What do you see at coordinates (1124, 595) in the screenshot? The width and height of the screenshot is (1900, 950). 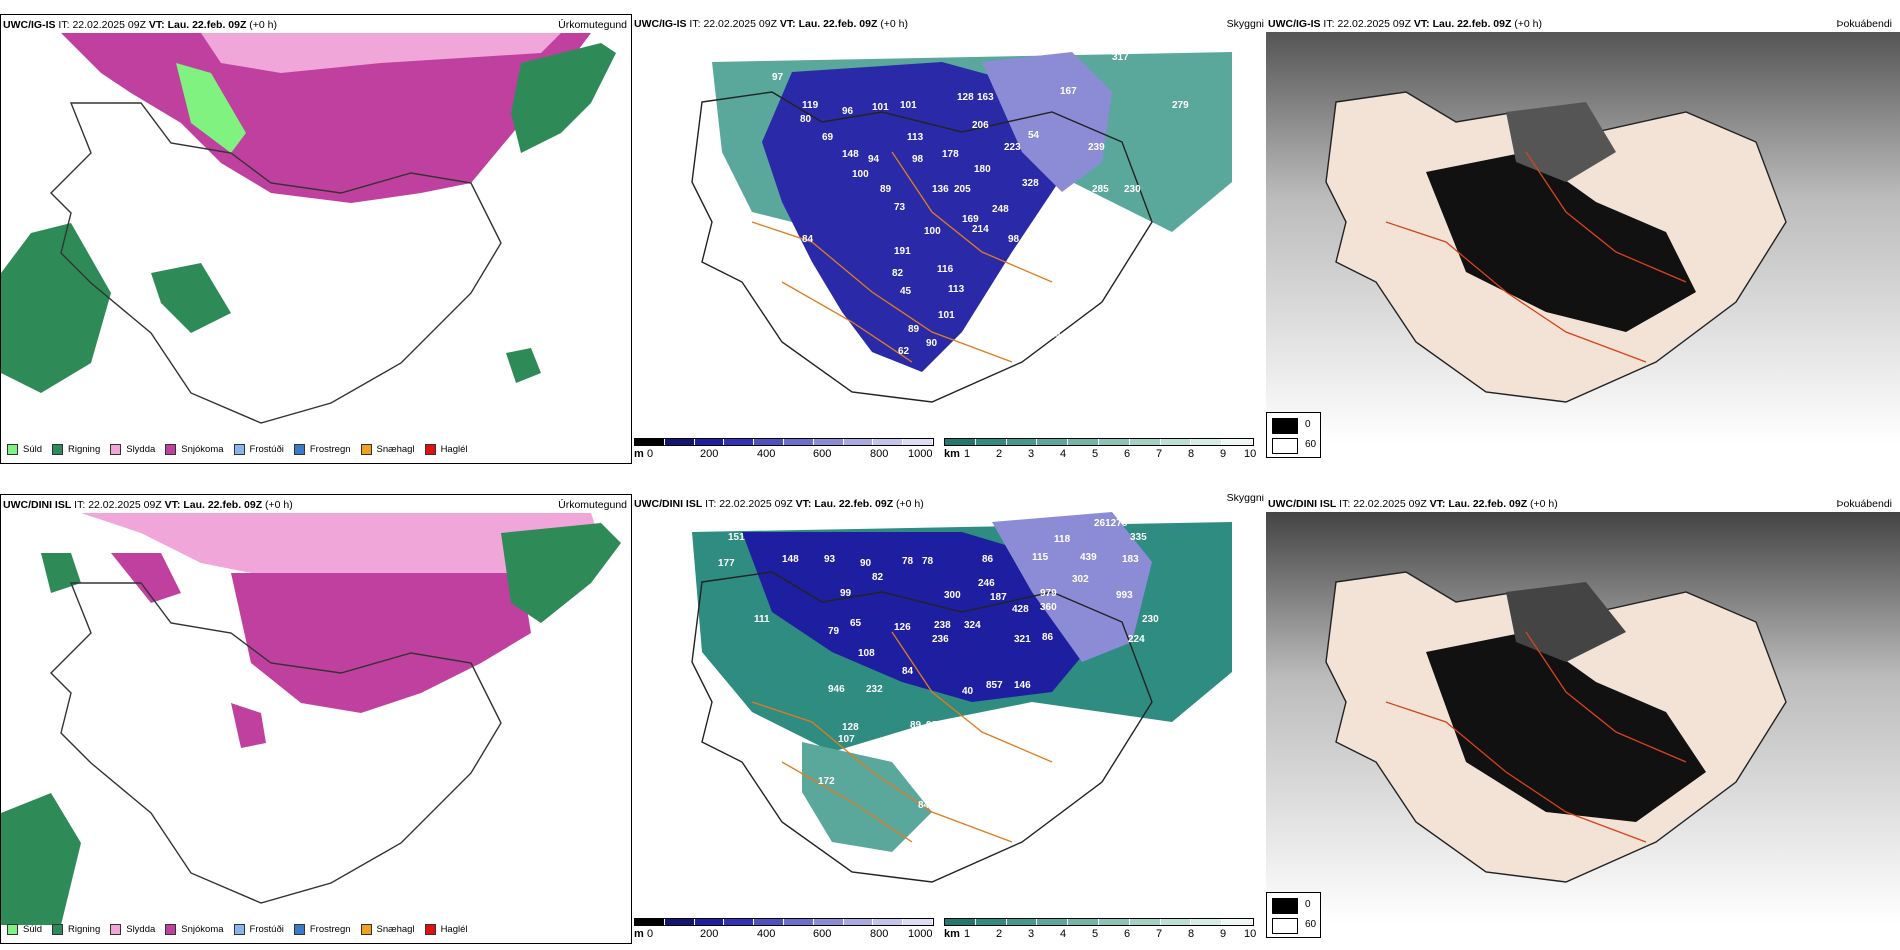 I see `value-label: 993` at bounding box center [1124, 595].